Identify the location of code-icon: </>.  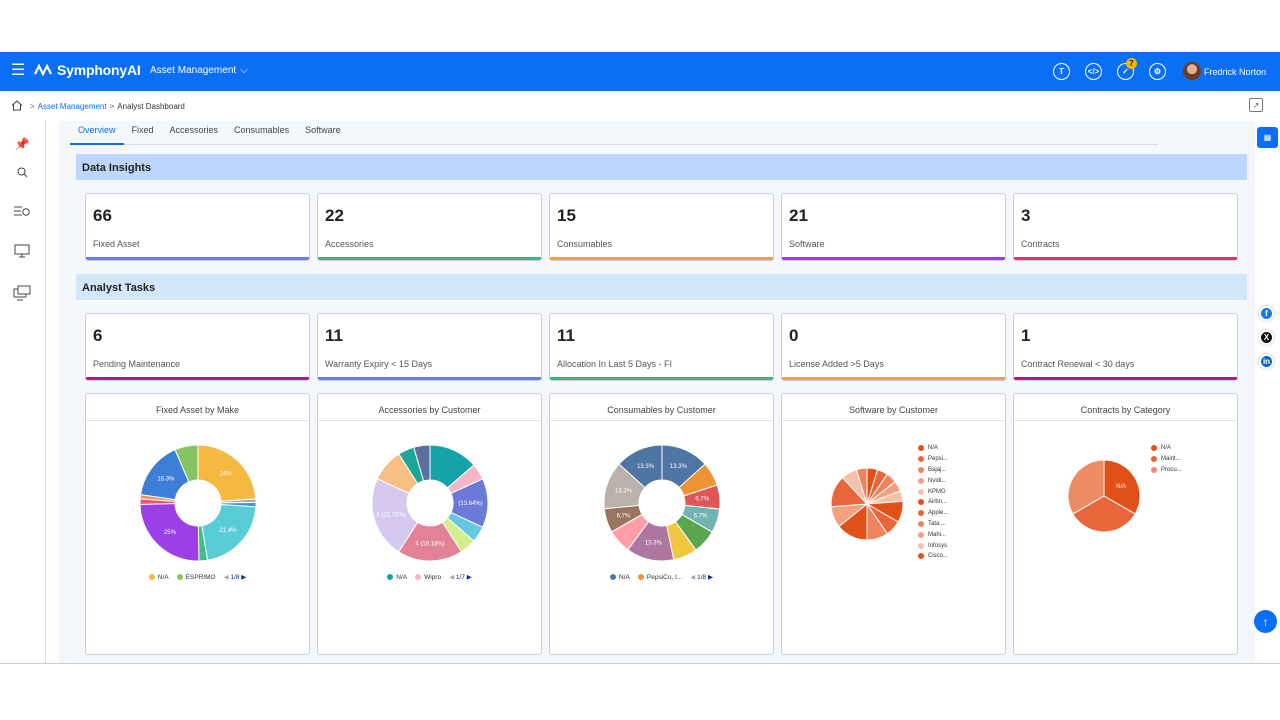
(1093, 71).